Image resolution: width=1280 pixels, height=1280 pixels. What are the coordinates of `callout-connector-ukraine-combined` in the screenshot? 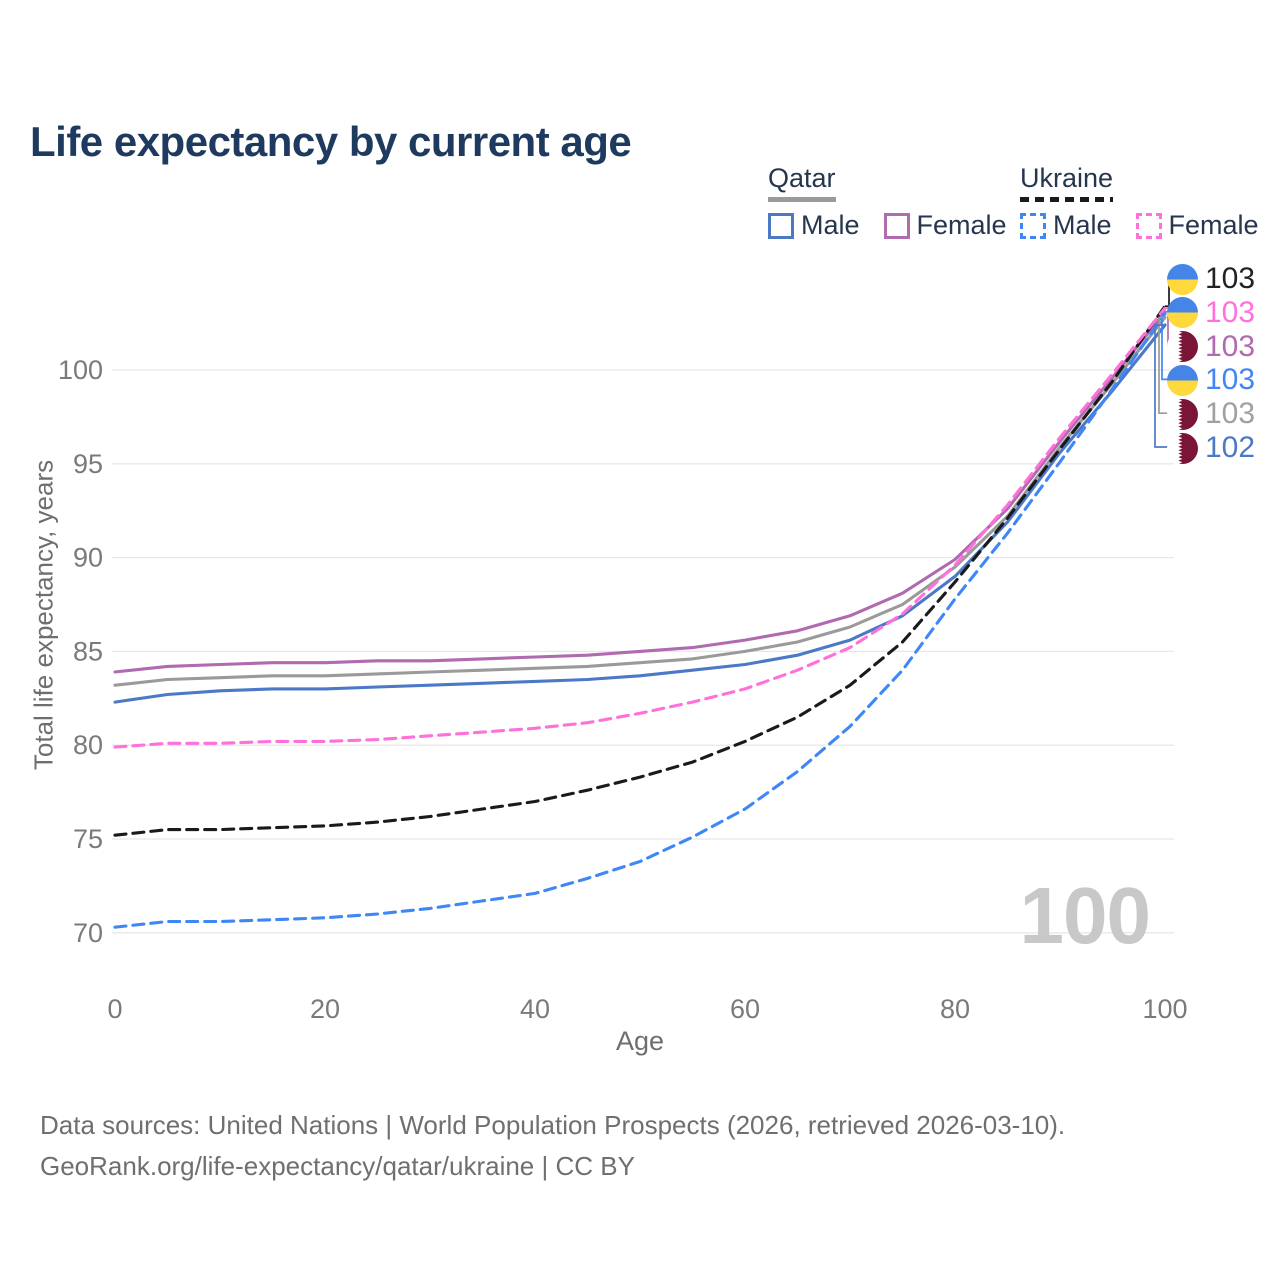 It's located at (1169, 292).